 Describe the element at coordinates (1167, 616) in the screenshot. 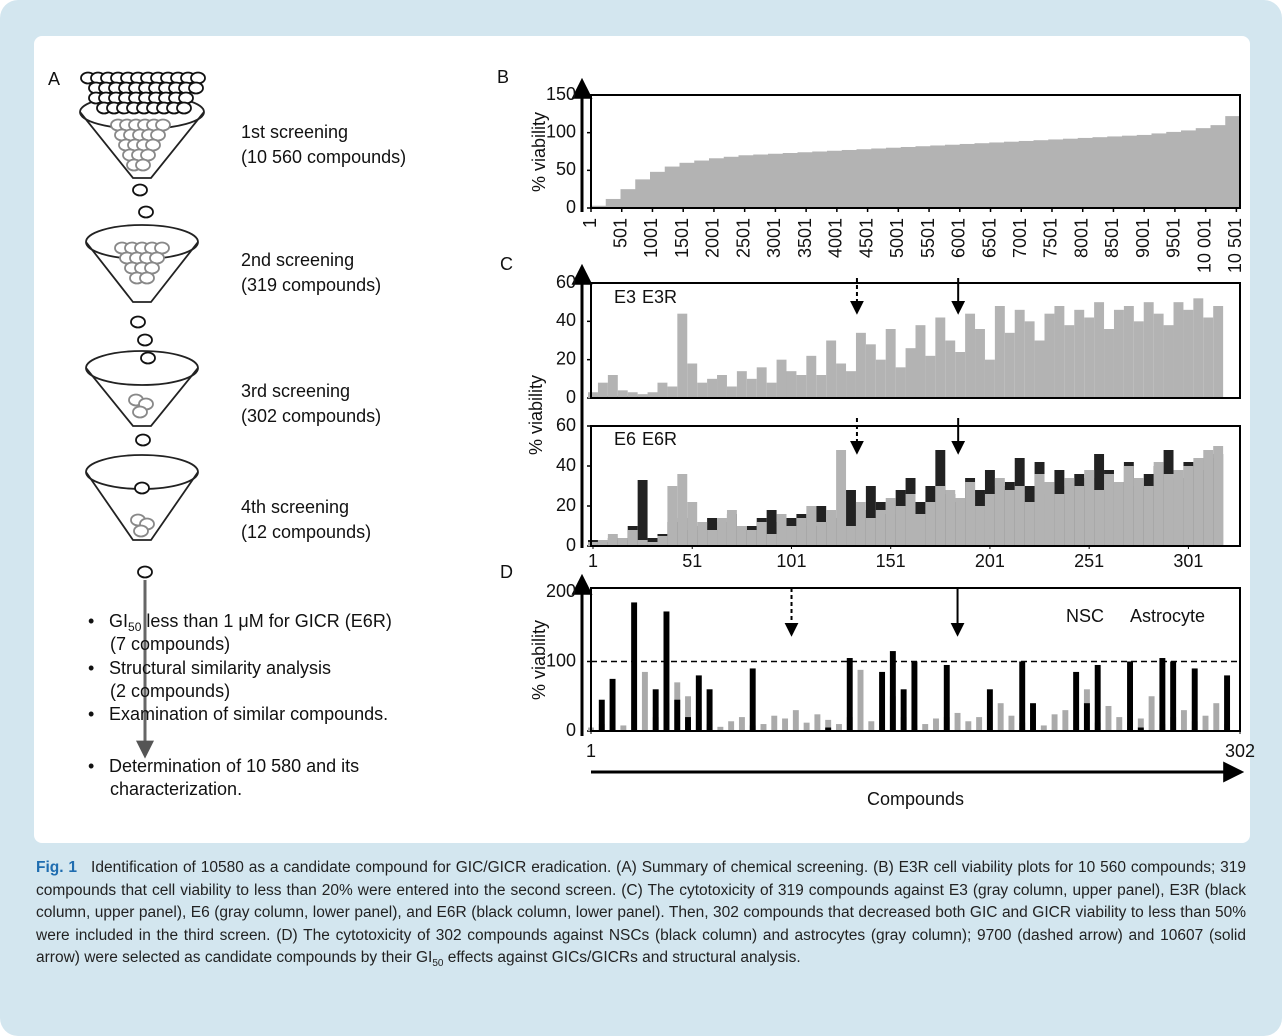

I see `legend-entry: Astrocyte` at that location.